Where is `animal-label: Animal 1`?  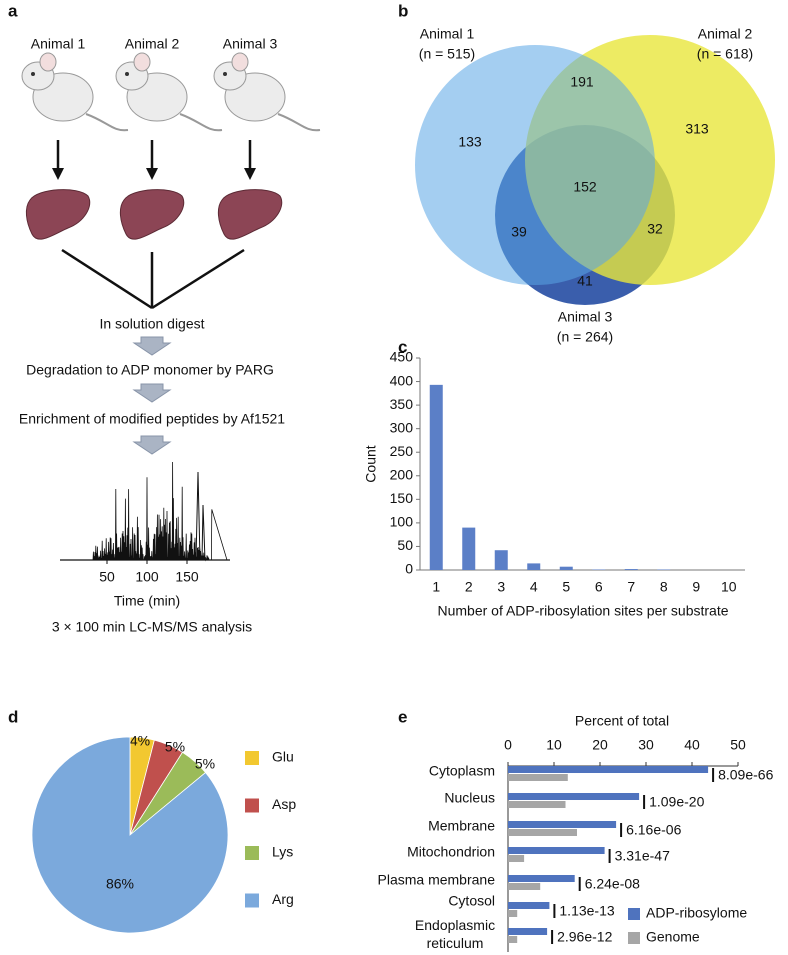
animal-label: Animal 1 is located at coordinates (58, 44).